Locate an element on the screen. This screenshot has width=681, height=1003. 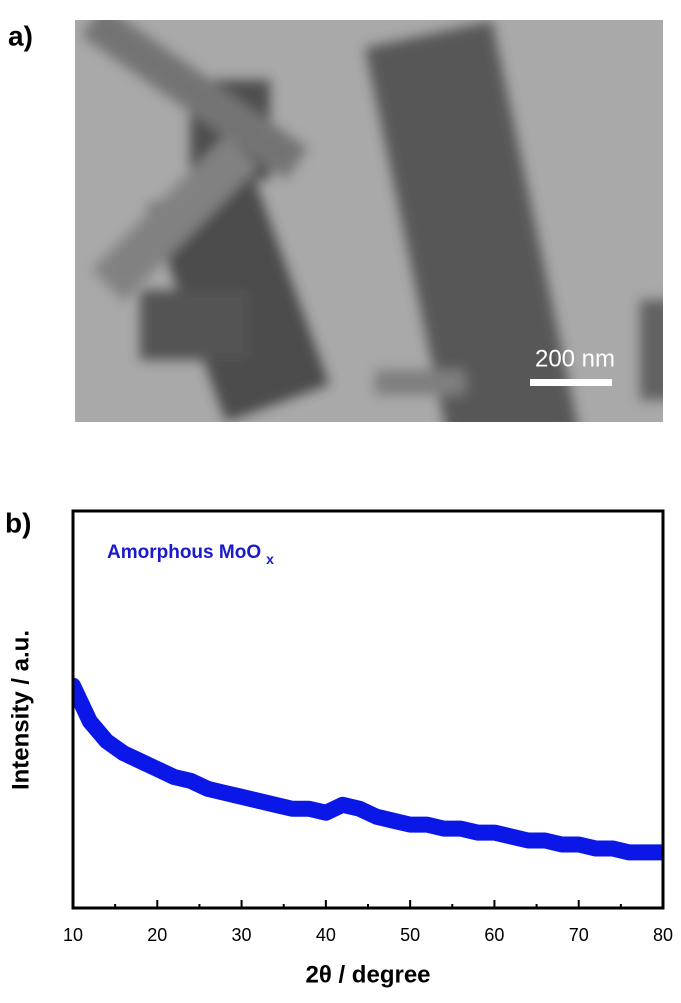
x-tick-label: 10 is located at coordinates (73, 935).